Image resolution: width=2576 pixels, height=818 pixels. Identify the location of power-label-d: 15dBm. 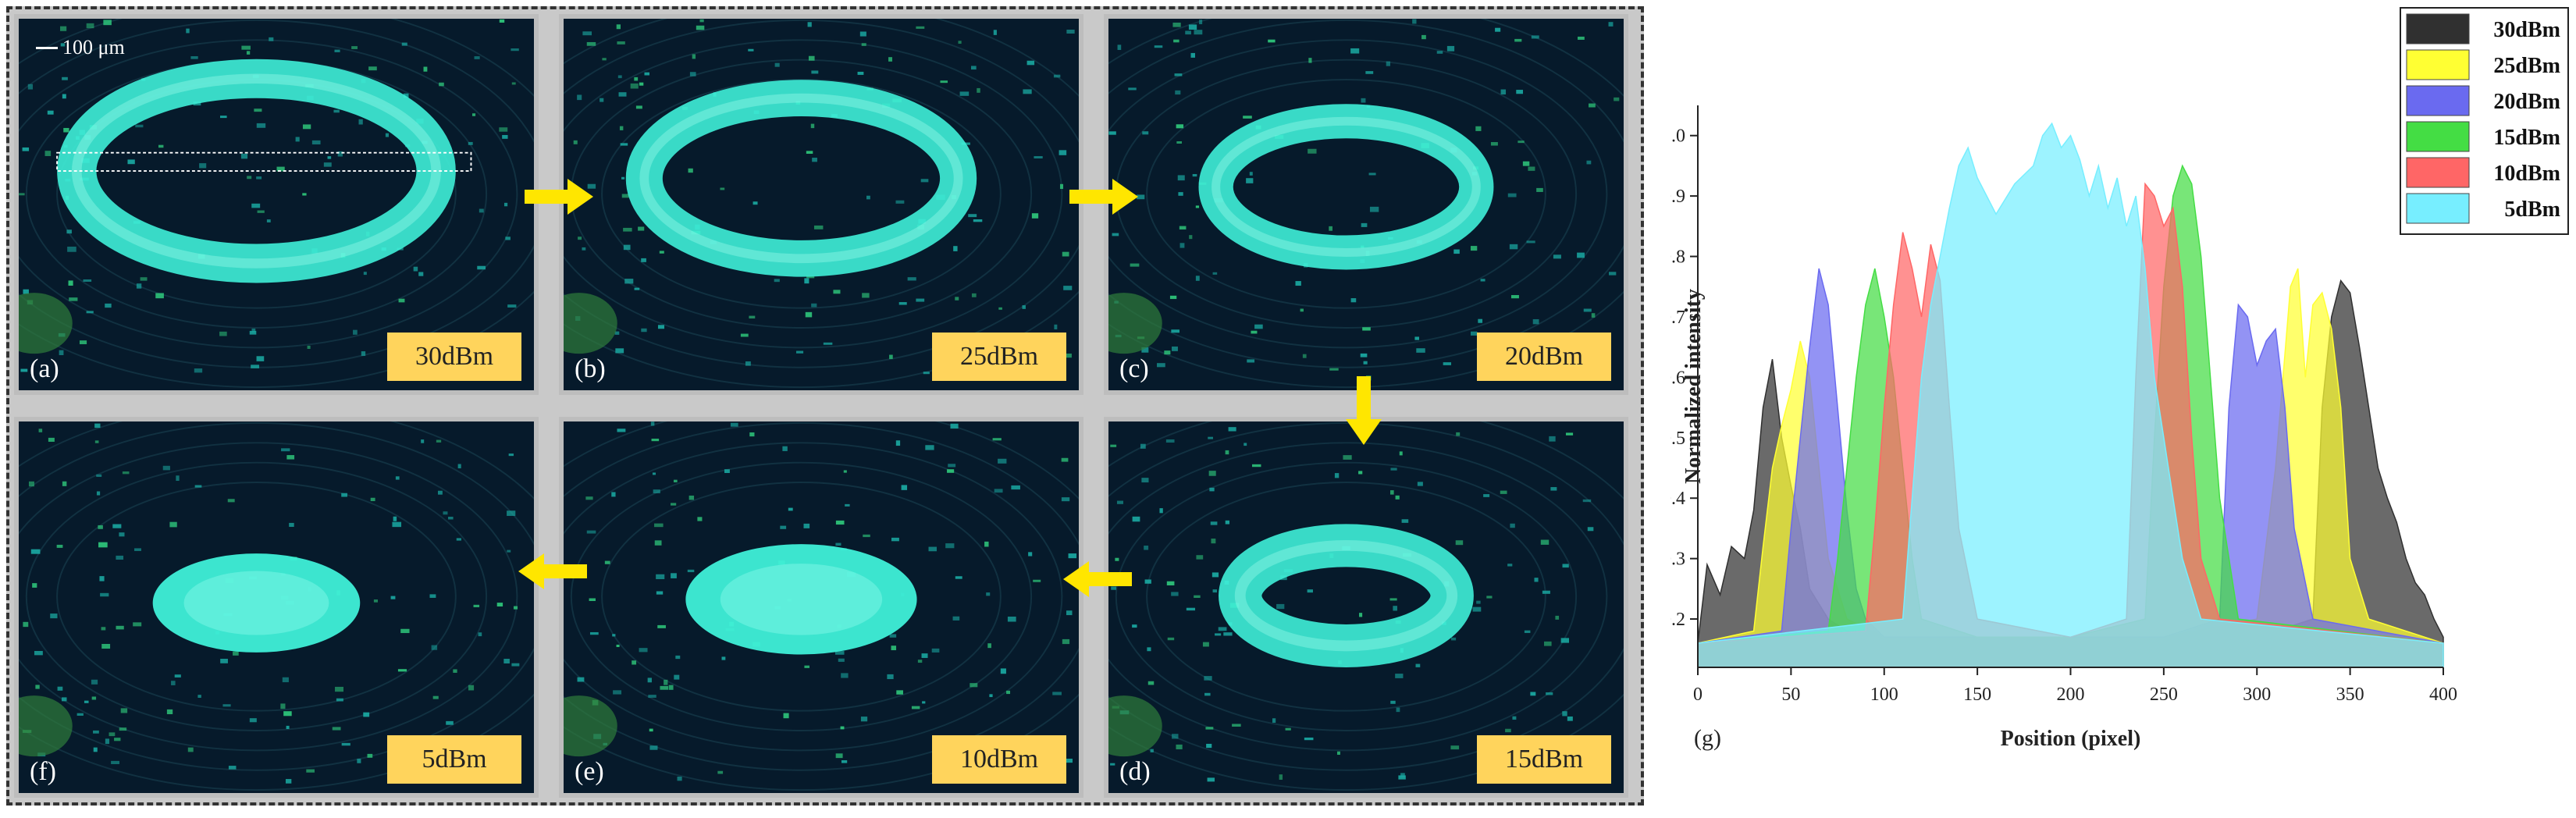
(1544, 759).